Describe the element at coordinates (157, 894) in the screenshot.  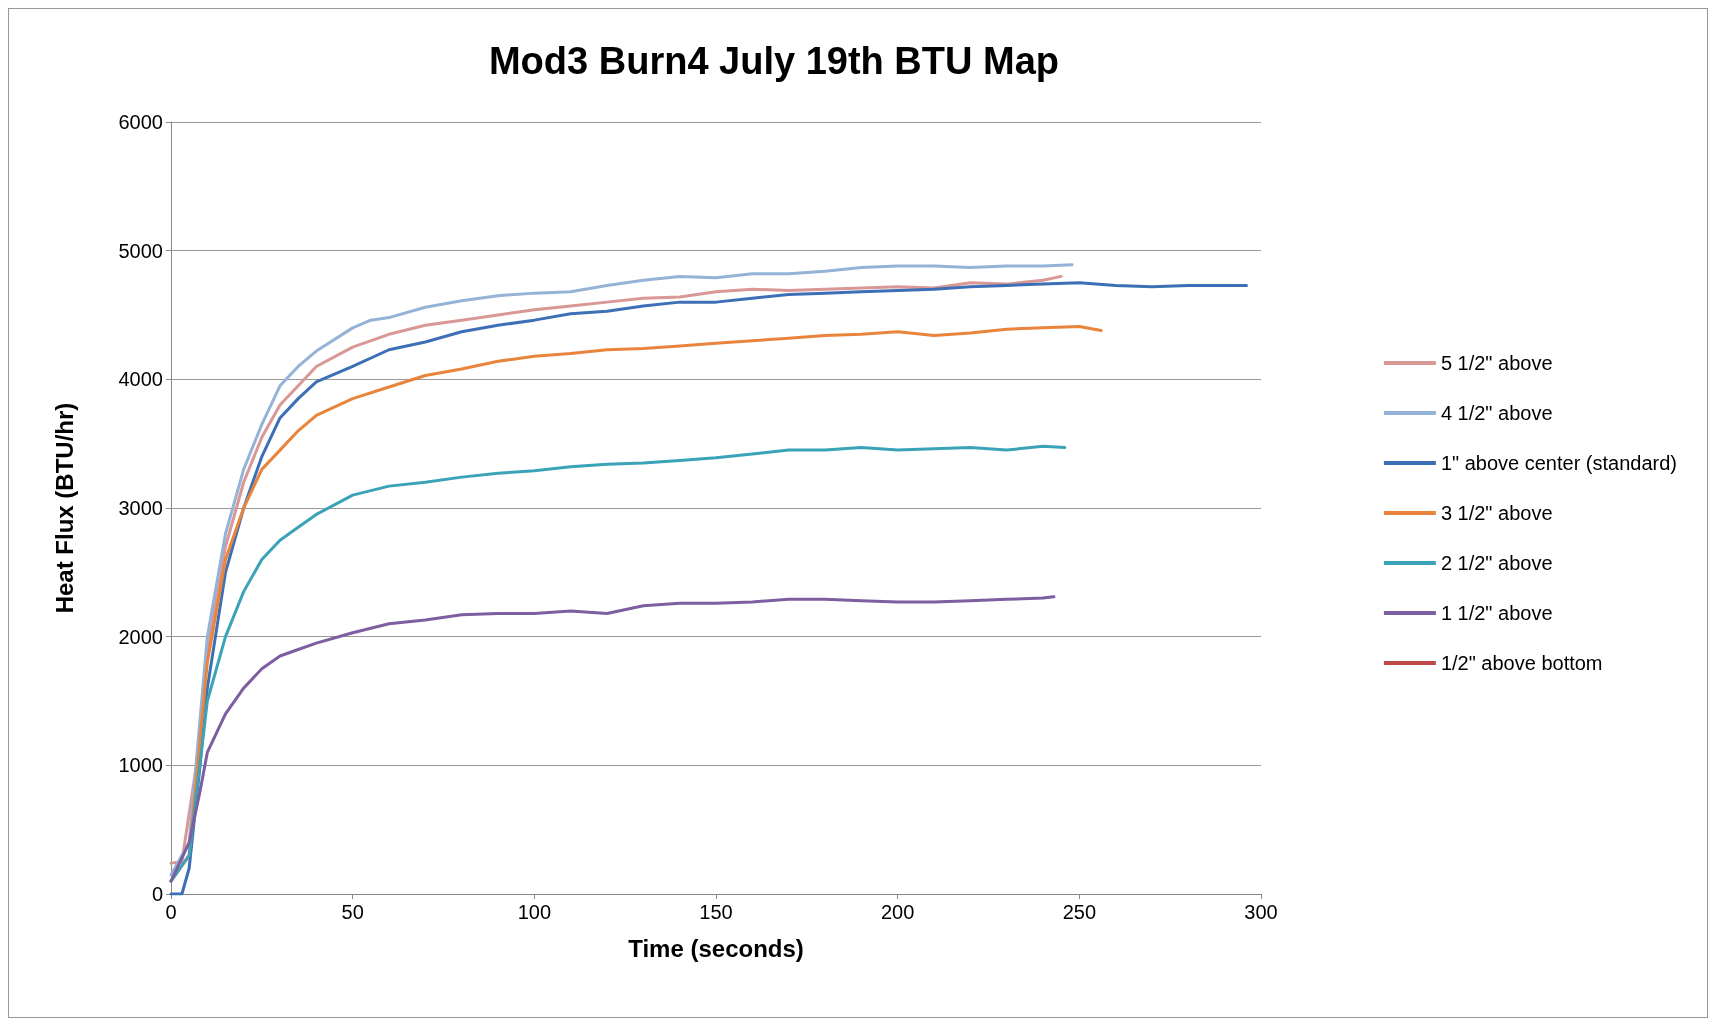
I see `y-tick-label: 0` at that location.